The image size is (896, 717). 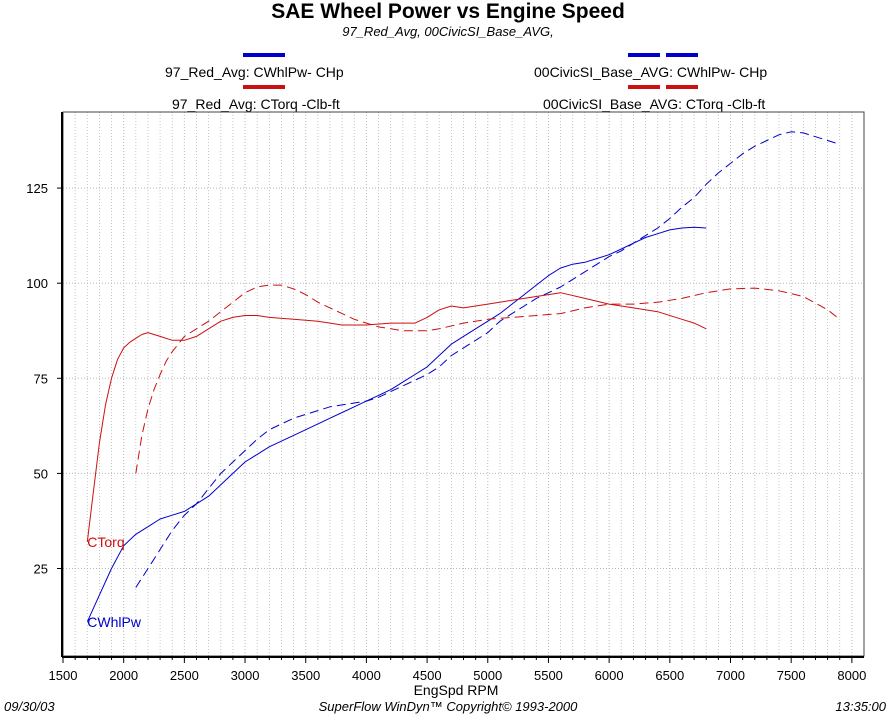 I want to click on x-tick-label: 1500, so click(x=63, y=675).